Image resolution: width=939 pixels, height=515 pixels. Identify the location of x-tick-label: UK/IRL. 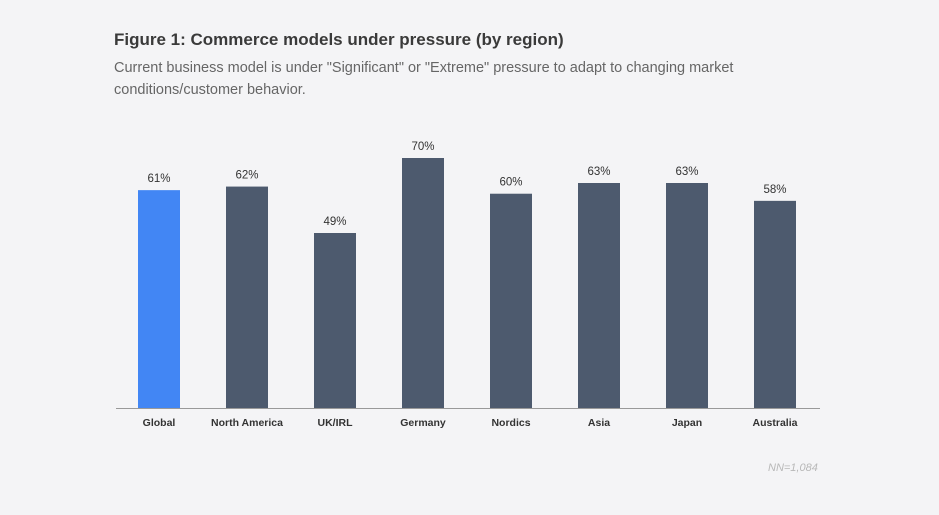
(336, 423).